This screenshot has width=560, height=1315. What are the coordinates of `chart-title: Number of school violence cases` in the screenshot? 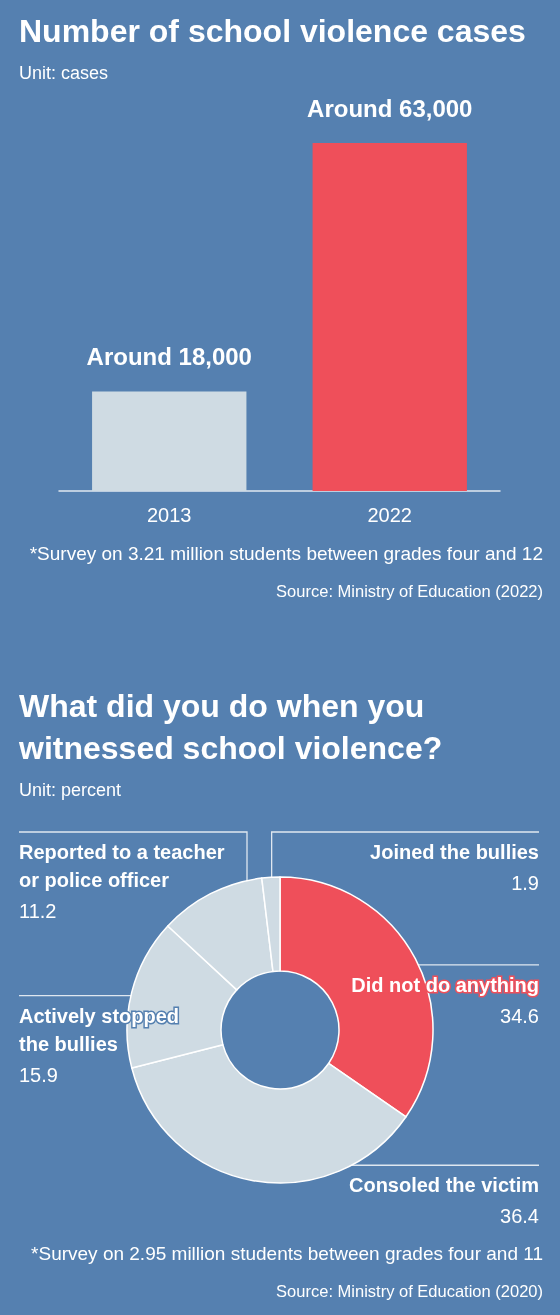 It's located at (272, 31).